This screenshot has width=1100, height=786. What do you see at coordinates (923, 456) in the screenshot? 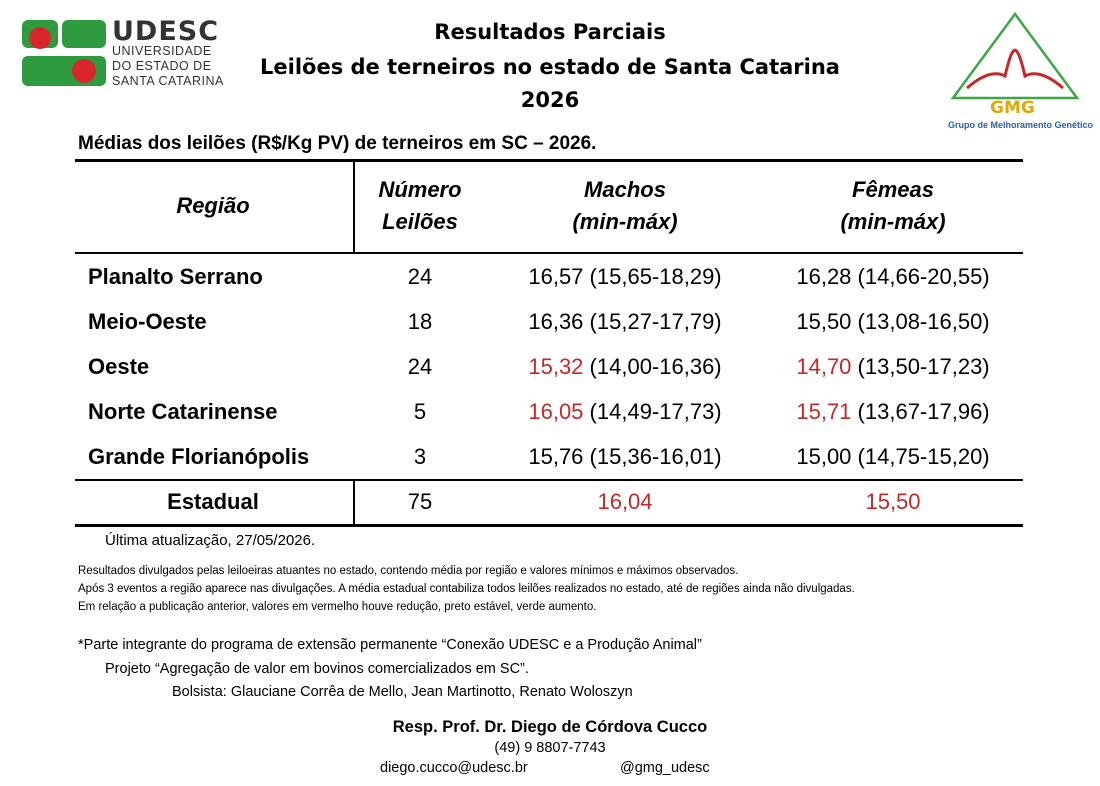
I see `min-max-range: (14,75-15,20)` at bounding box center [923, 456].